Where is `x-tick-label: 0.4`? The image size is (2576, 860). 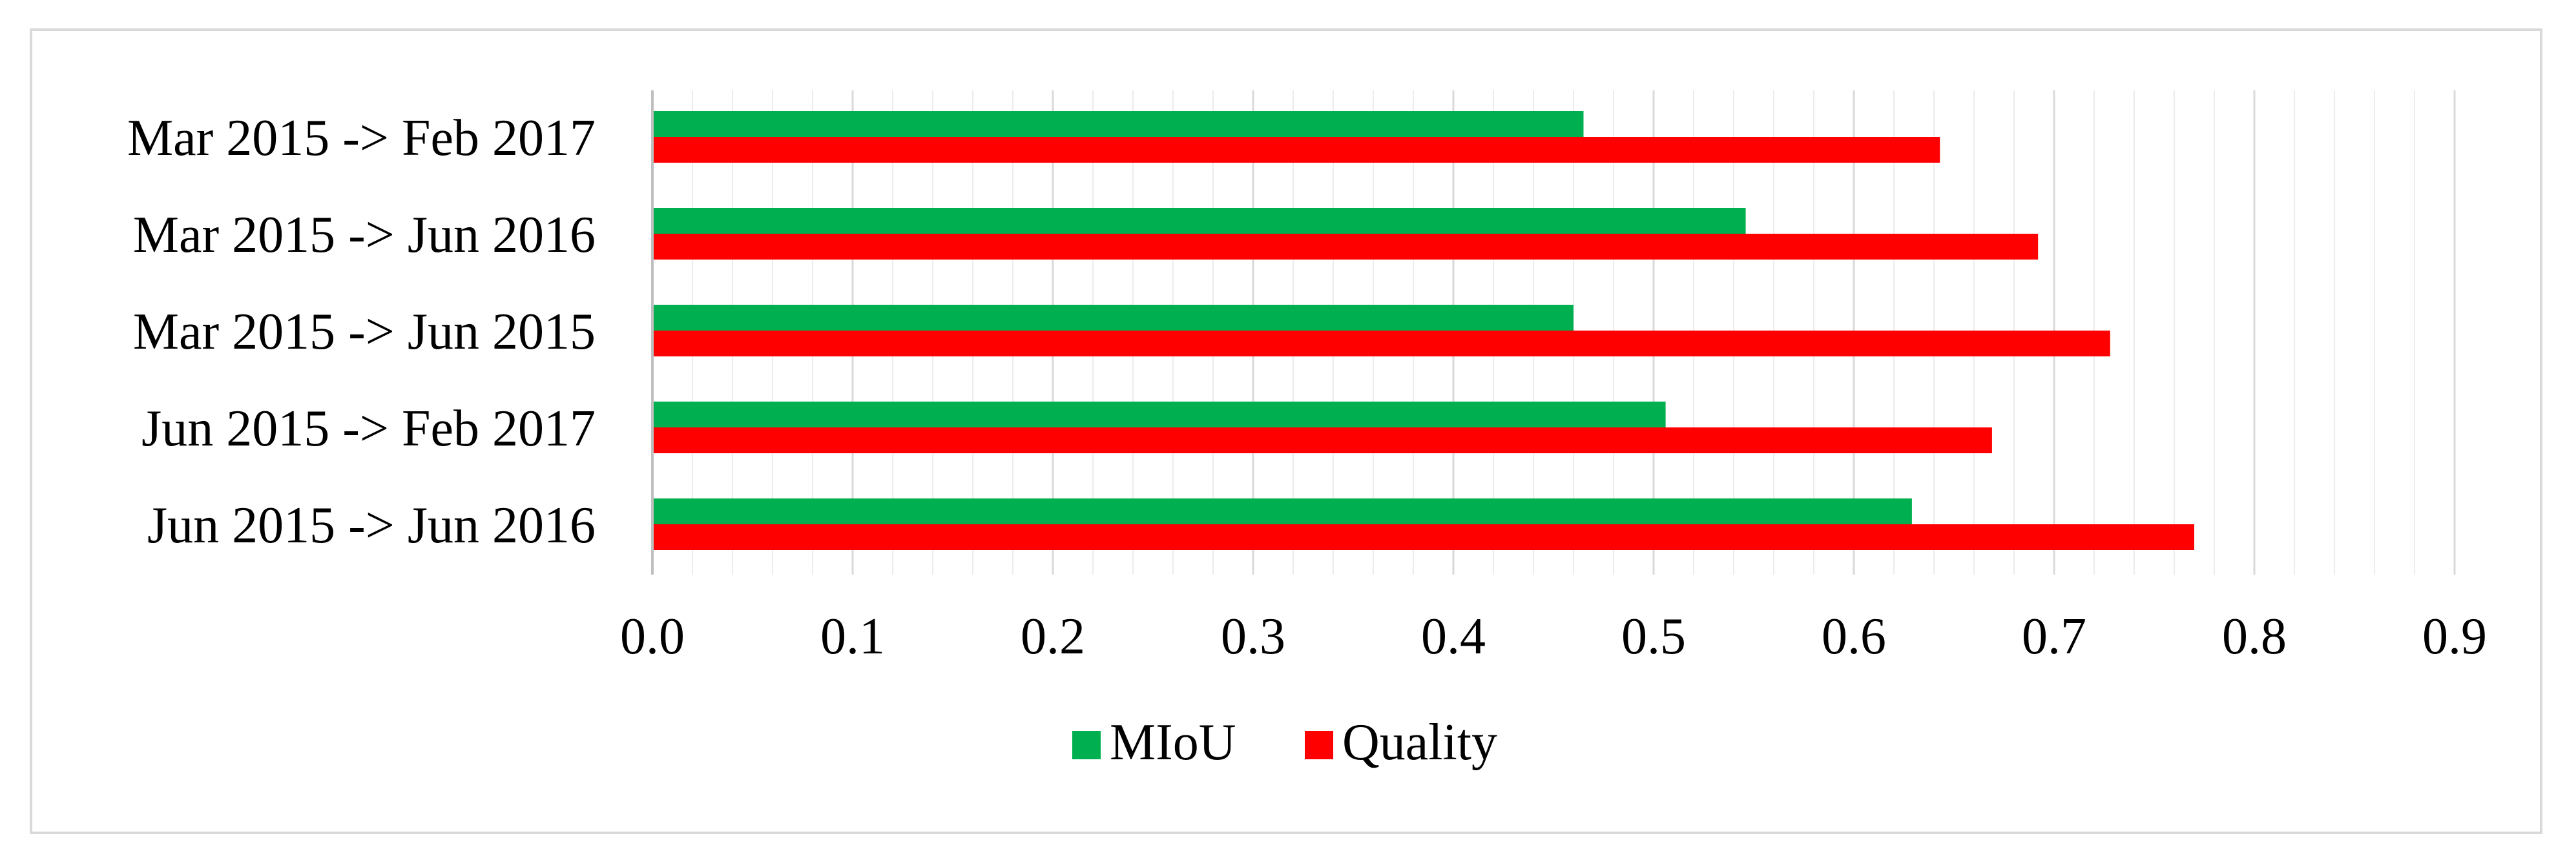 x-tick-label: 0.4 is located at coordinates (1453, 636).